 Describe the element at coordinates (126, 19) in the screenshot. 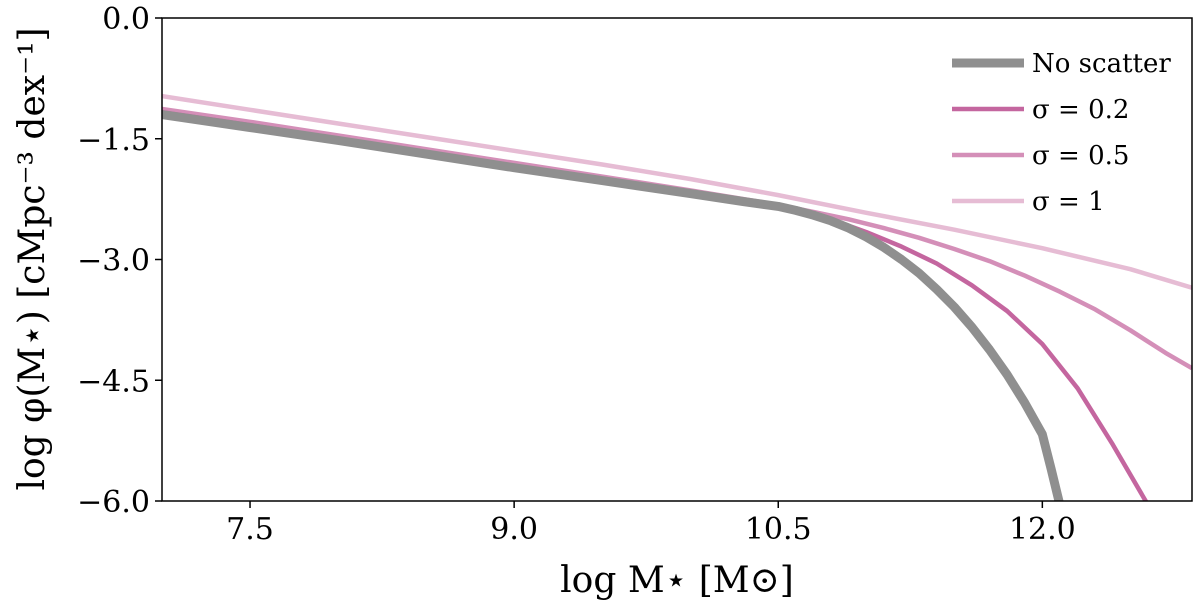

I see `y-tick-label: 0.0` at that location.